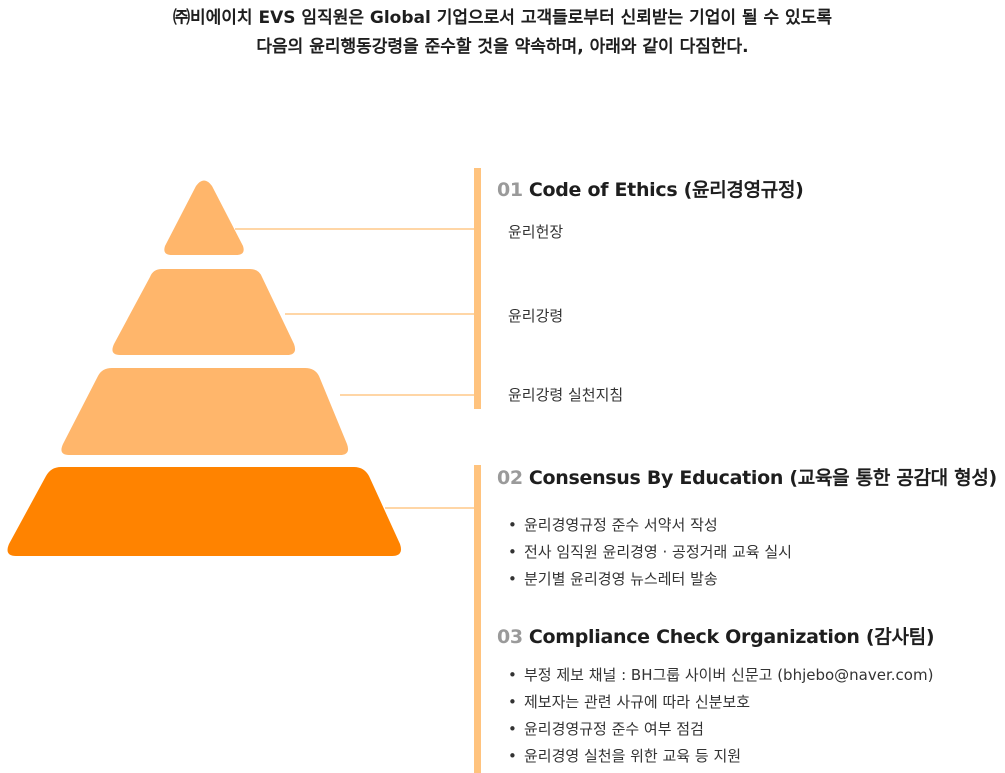 The height and width of the screenshot is (773, 1005). Describe the element at coordinates (650, 525) in the screenshot. I see `list-item: 윤리경영규정 준수 서약서 작성` at that location.